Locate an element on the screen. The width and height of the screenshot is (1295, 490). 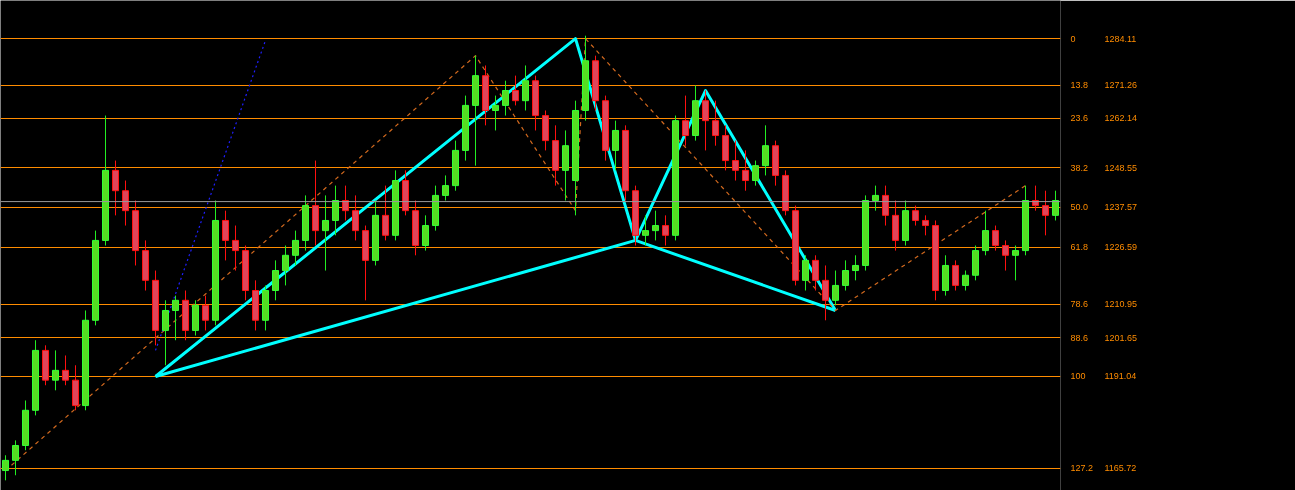
y2-tick-label: 38.2 is located at coordinates (1079, 167).